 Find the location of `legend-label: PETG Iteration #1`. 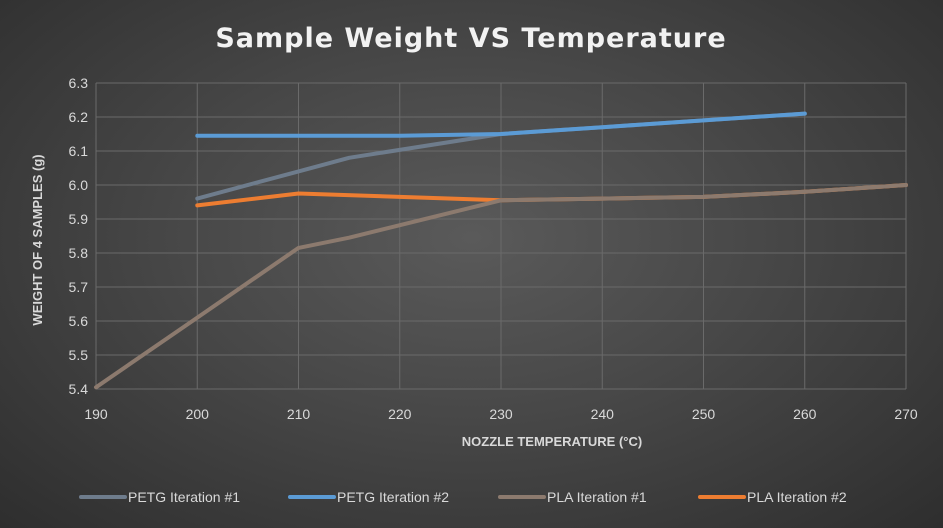

legend-label: PETG Iteration #1 is located at coordinates (184, 497).